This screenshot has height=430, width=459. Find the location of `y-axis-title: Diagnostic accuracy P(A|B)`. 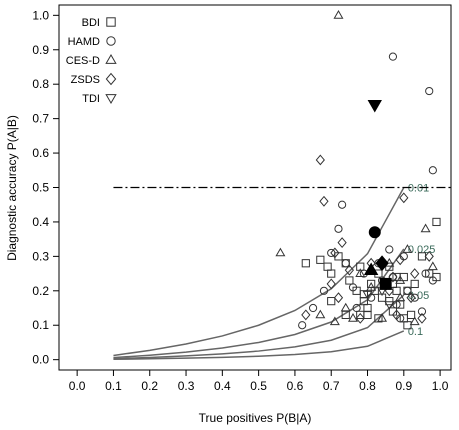

y-axis-title: Diagnostic accuracy P(A|B) is located at coordinates (12, 188).